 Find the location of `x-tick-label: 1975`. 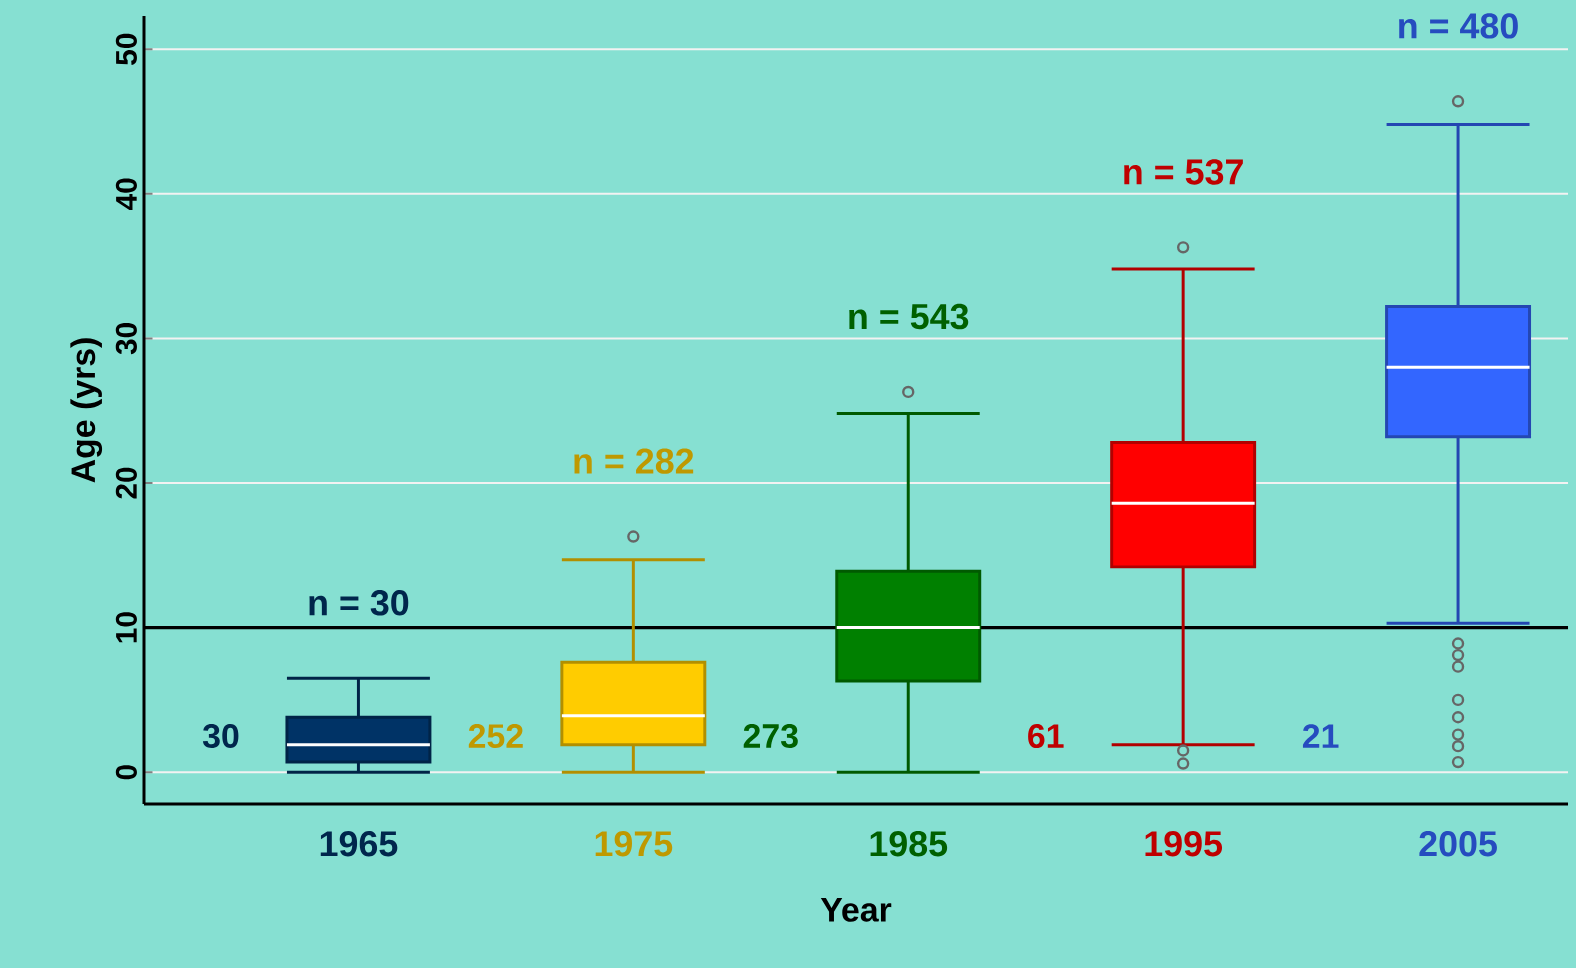

x-tick-label: 1975 is located at coordinates (634, 844).